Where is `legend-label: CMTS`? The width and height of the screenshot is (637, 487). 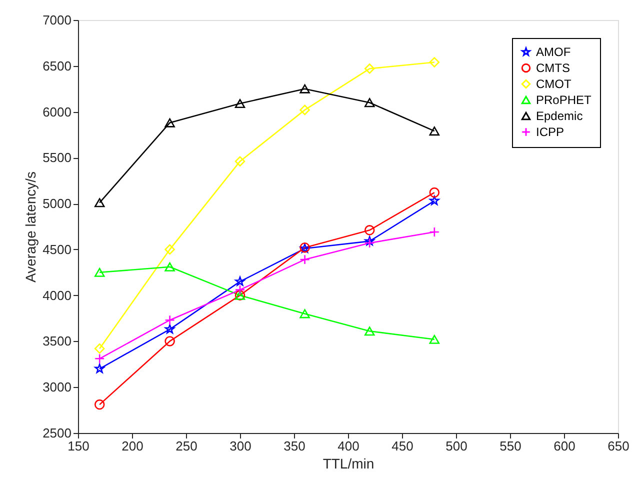
legend-label: CMTS is located at coordinates (553, 68).